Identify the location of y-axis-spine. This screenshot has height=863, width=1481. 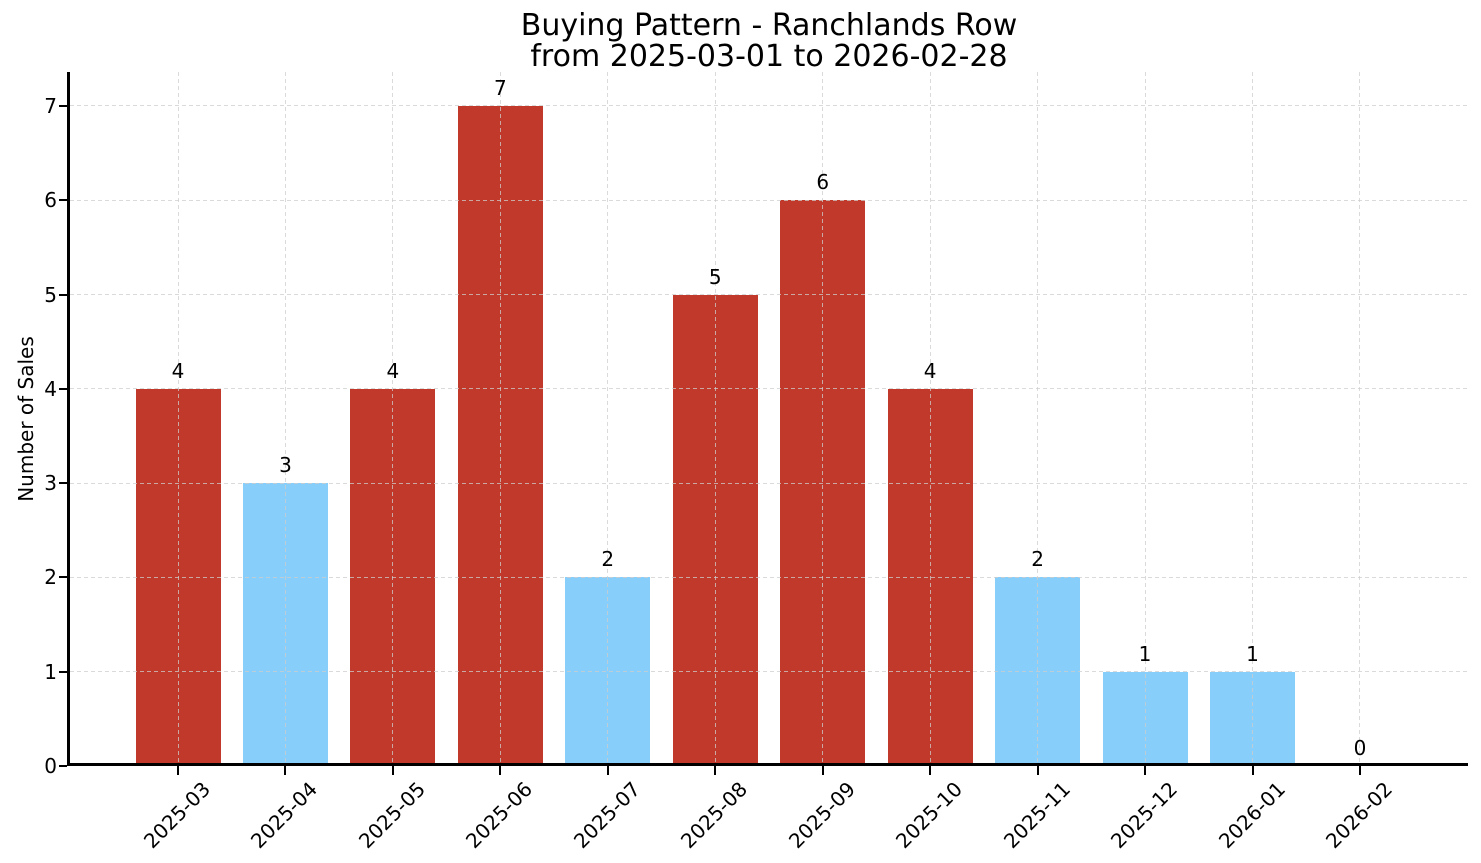
(68, 419).